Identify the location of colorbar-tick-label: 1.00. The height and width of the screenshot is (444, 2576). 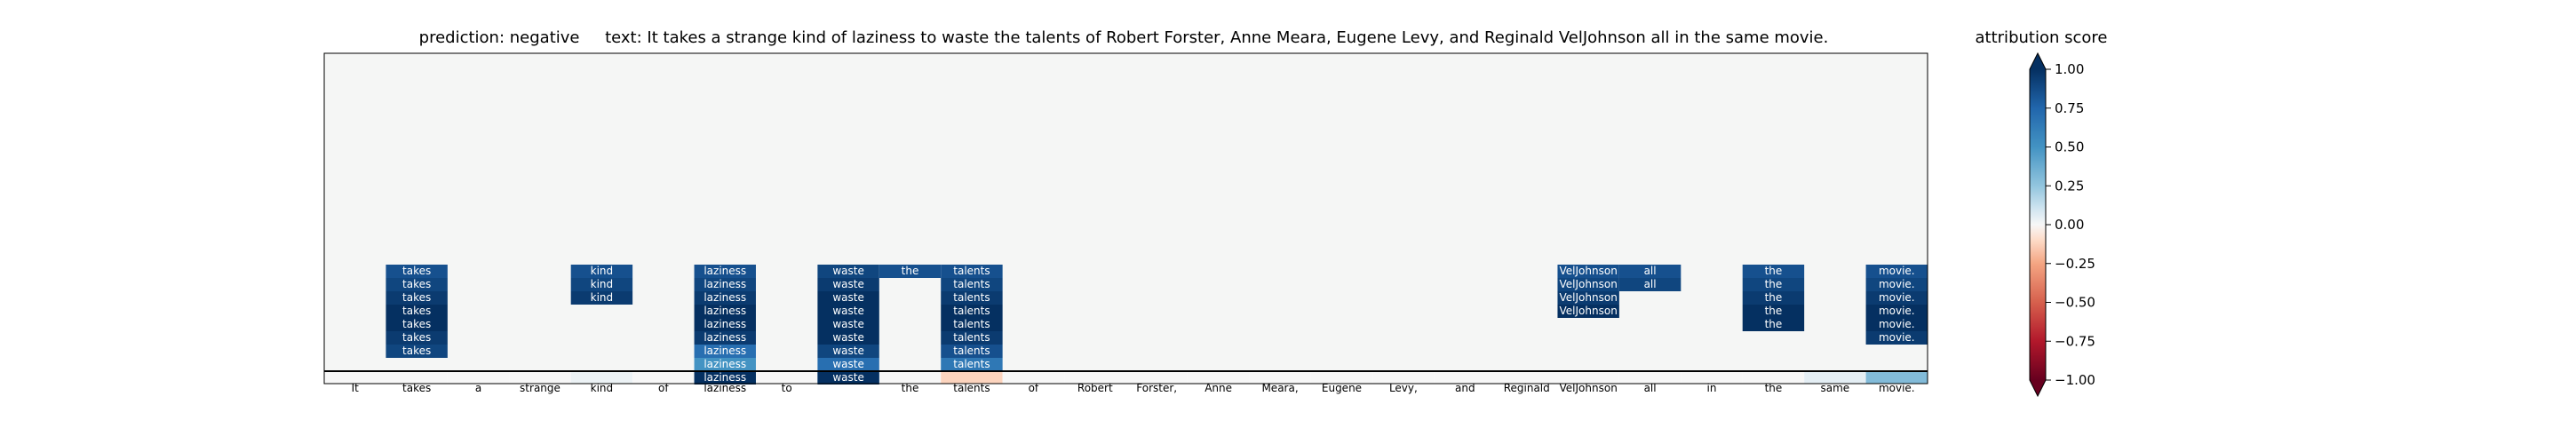
(2069, 69).